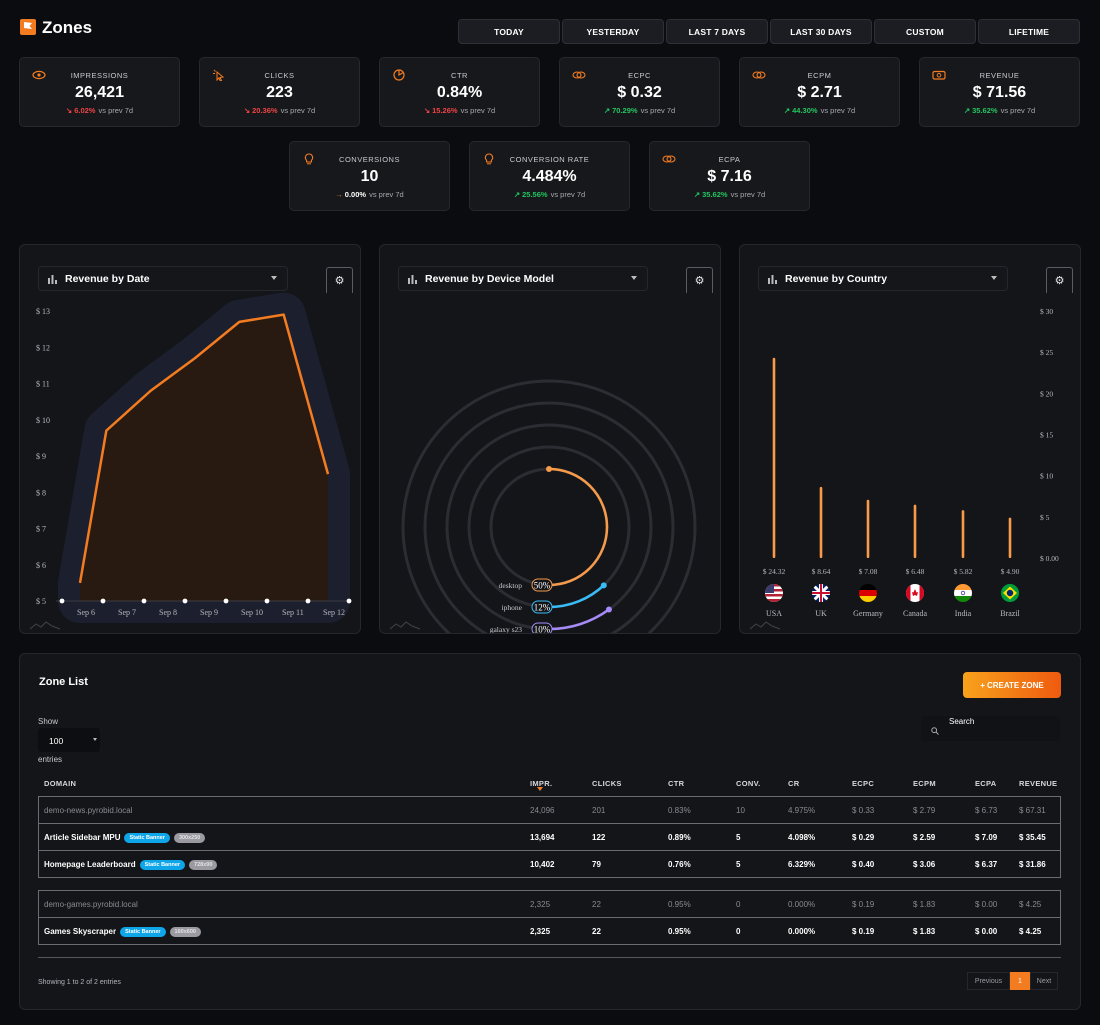 This screenshot has width=1100, height=1025. Describe the element at coordinates (542, 810) in the screenshot. I see `cell-impr: 24,096` at that location.